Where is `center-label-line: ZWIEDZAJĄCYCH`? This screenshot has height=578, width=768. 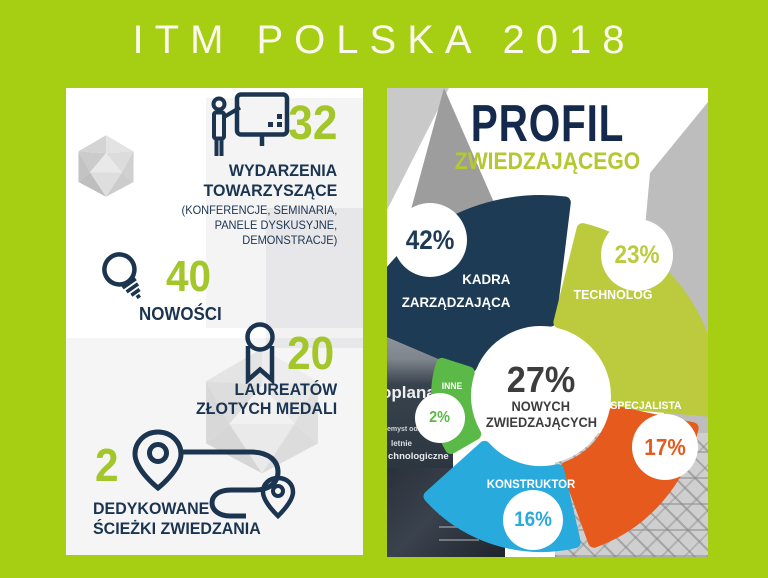 center-label-line: ZWIEDZAJĄCYCH is located at coordinates (541, 422).